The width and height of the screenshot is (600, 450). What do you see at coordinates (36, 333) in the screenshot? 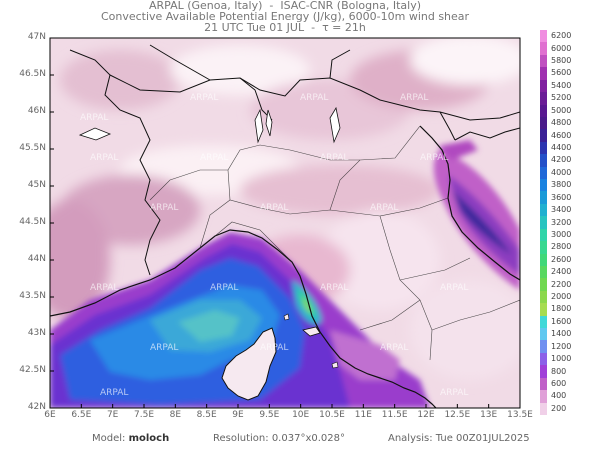
I see `latitude-label: 43N` at bounding box center [36, 333].